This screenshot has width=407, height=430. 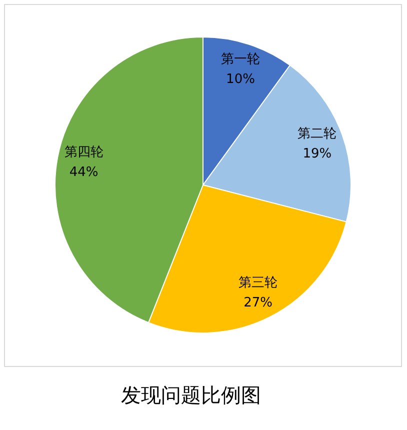 I want to click on data-label: 44%, so click(x=83, y=172).